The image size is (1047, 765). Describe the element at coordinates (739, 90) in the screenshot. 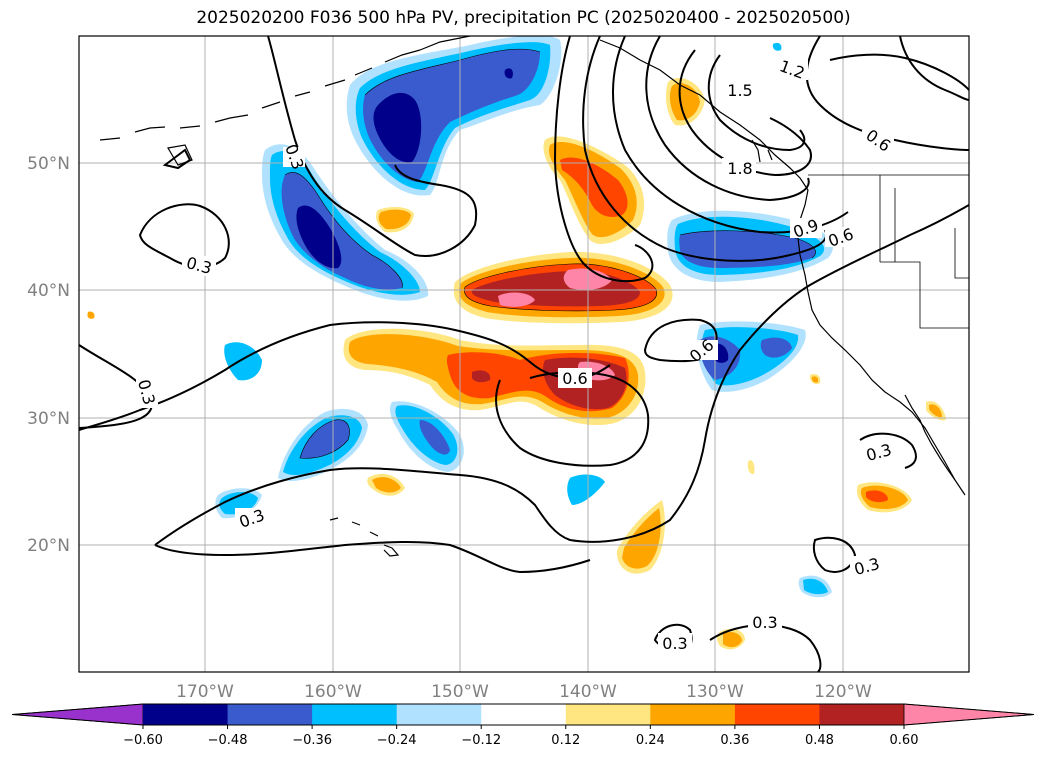

I see `contour-label: 1.5` at that location.